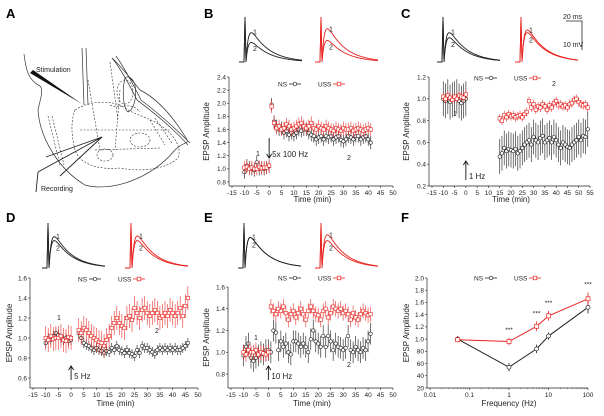 The image size is (604, 416). What do you see at coordinates (290, 154) in the screenshot?
I see `stimulus-label: 5x 100 Hz` at bounding box center [290, 154].